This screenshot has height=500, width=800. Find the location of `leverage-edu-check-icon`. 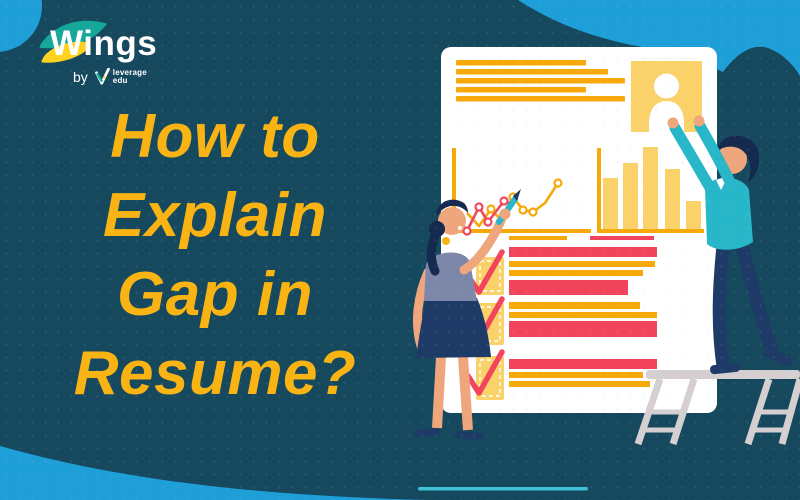

leverage-edu-check-icon is located at coordinates (102, 76).